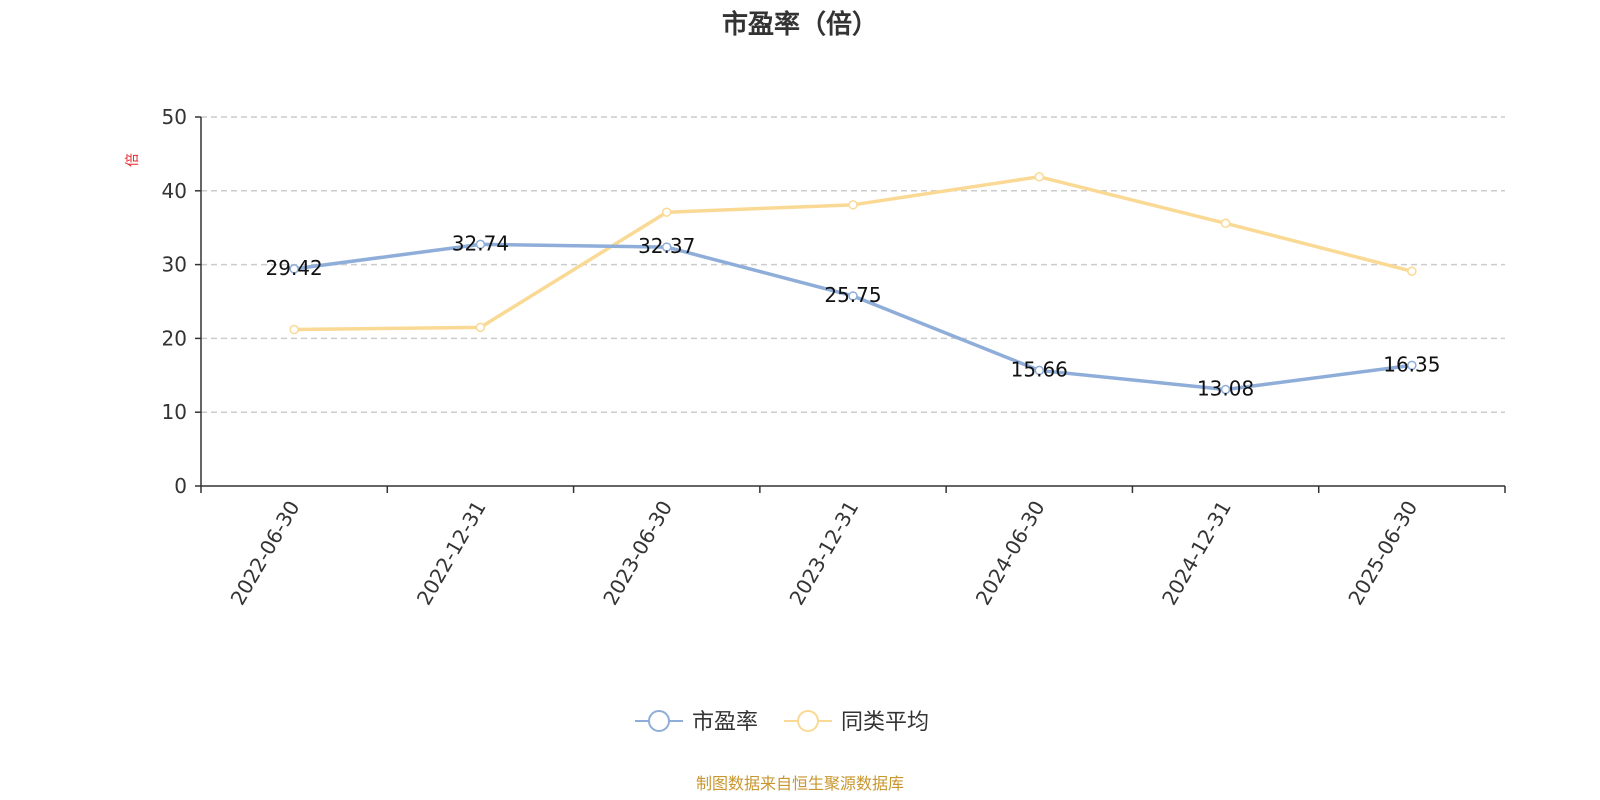 This screenshot has width=1600, height=800. Describe the element at coordinates (180, 486) in the screenshot. I see `y-tick-label: 0` at that location.